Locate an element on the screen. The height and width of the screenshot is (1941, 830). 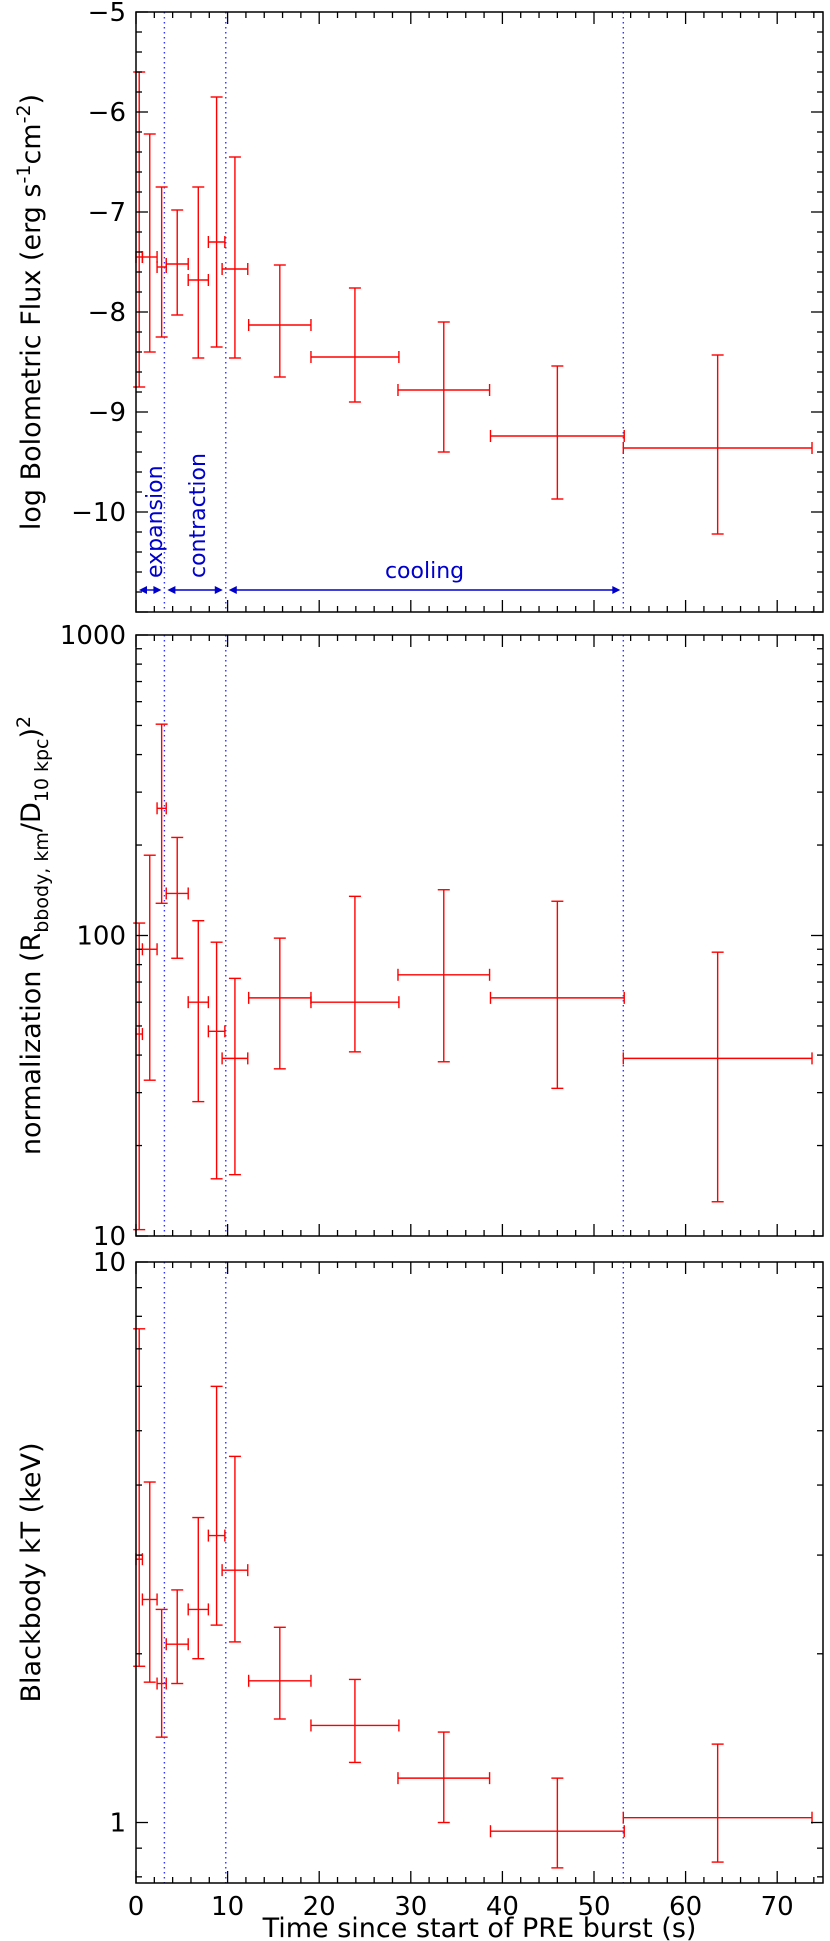
x-tick-label: 0 is located at coordinates (136, 1907).